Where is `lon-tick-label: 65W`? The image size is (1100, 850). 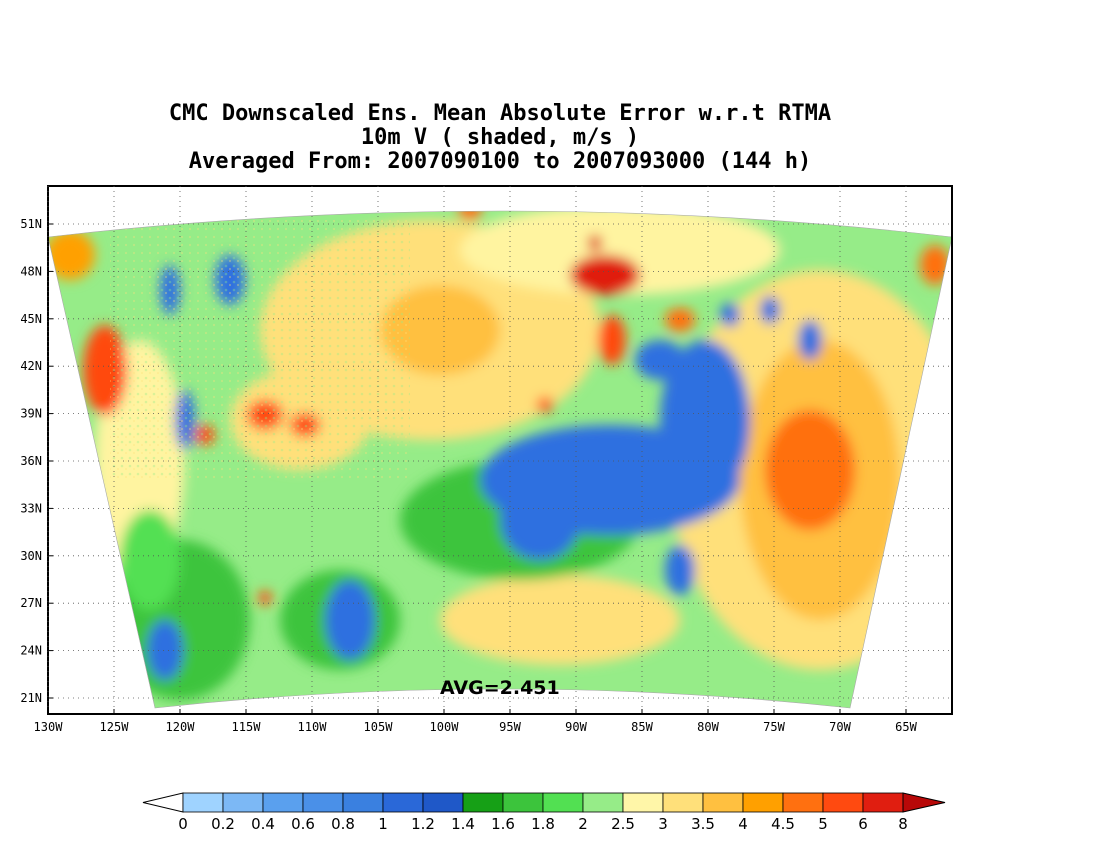
lon-tick-label: 65W is located at coordinates (906, 727).